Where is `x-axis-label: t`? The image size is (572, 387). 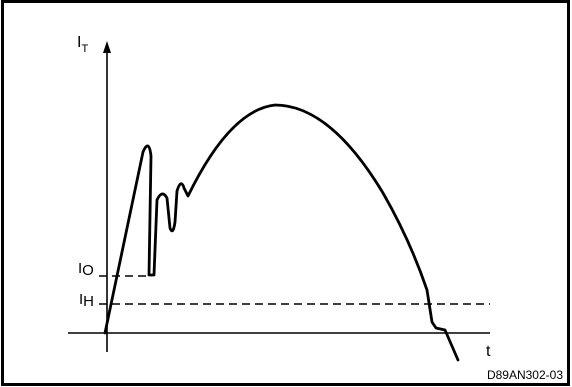
x-axis-label: t is located at coordinates (488, 351).